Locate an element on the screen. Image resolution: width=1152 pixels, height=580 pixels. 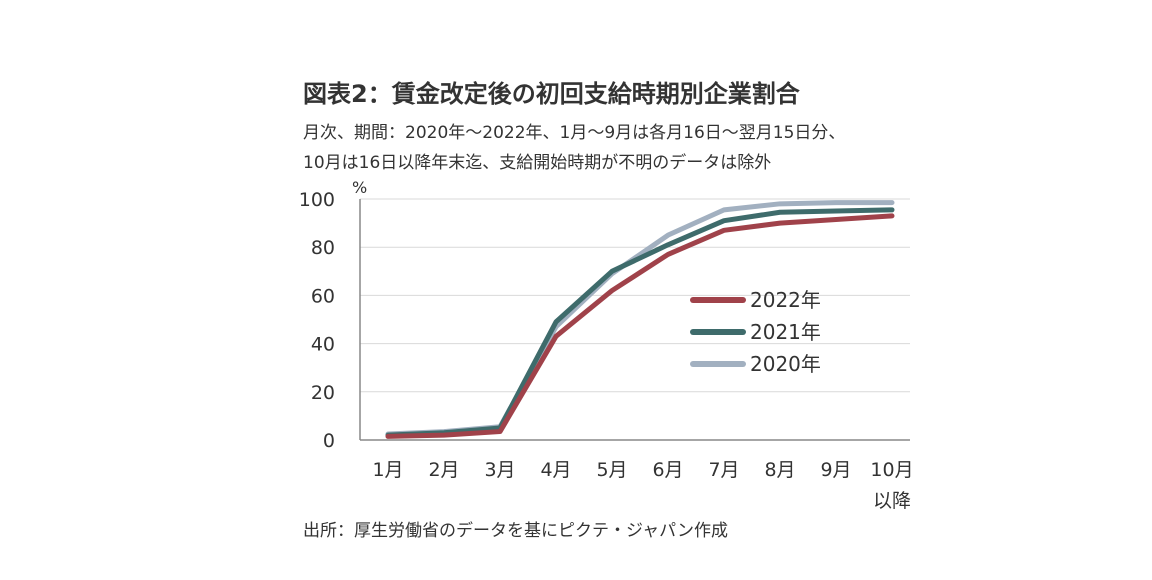
x-tick-label: 10月 is located at coordinates (891, 470).